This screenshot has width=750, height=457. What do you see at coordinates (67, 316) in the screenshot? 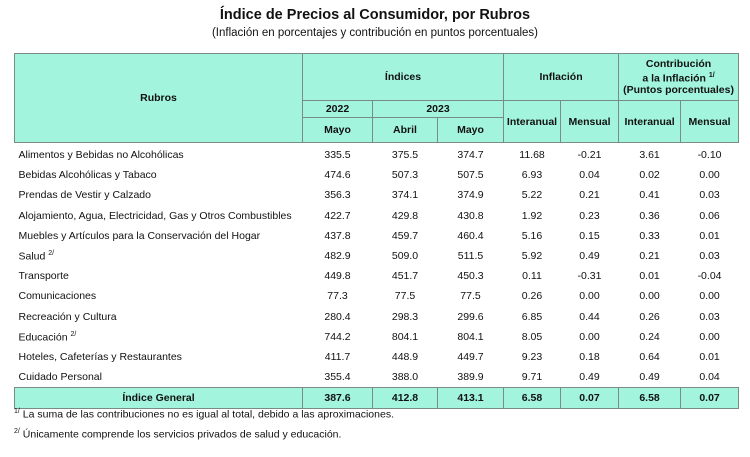
I see `row-label-text: Recreación y Cultura` at bounding box center [67, 316].